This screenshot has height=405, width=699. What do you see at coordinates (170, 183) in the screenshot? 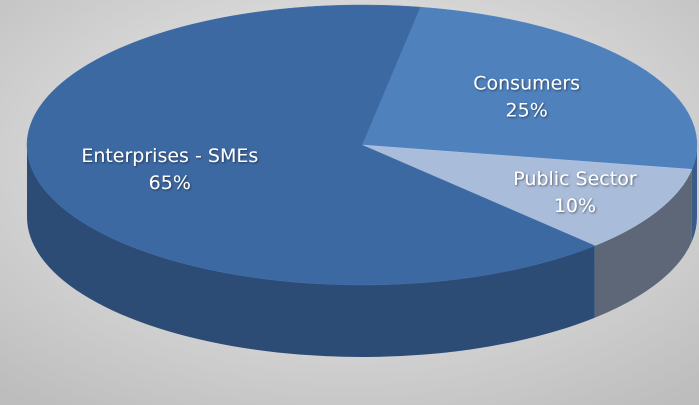
I see `slice-value-label: 65%` at bounding box center [170, 183].